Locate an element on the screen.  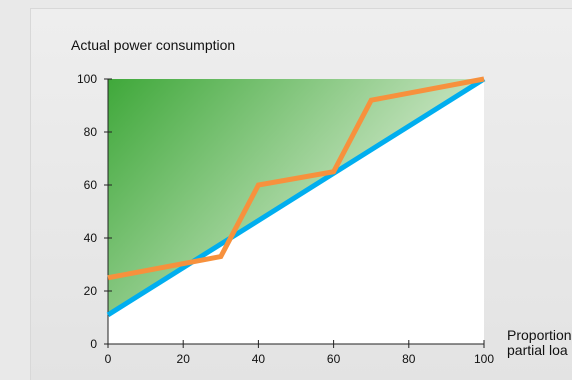
x-tick-label: 40 is located at coordinates (259, 359).